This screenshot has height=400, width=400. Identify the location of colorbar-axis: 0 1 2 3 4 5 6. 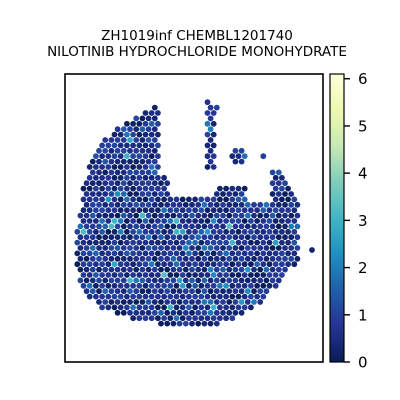
(356, 221).